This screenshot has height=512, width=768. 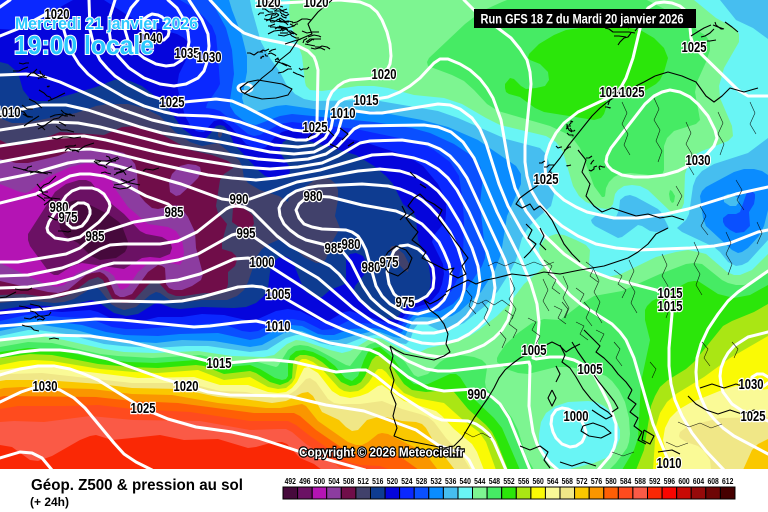 What do you see at coordinates (349, 481) in the screenshot?
I see `svg-text: 508` at bounding box center [349, 481].